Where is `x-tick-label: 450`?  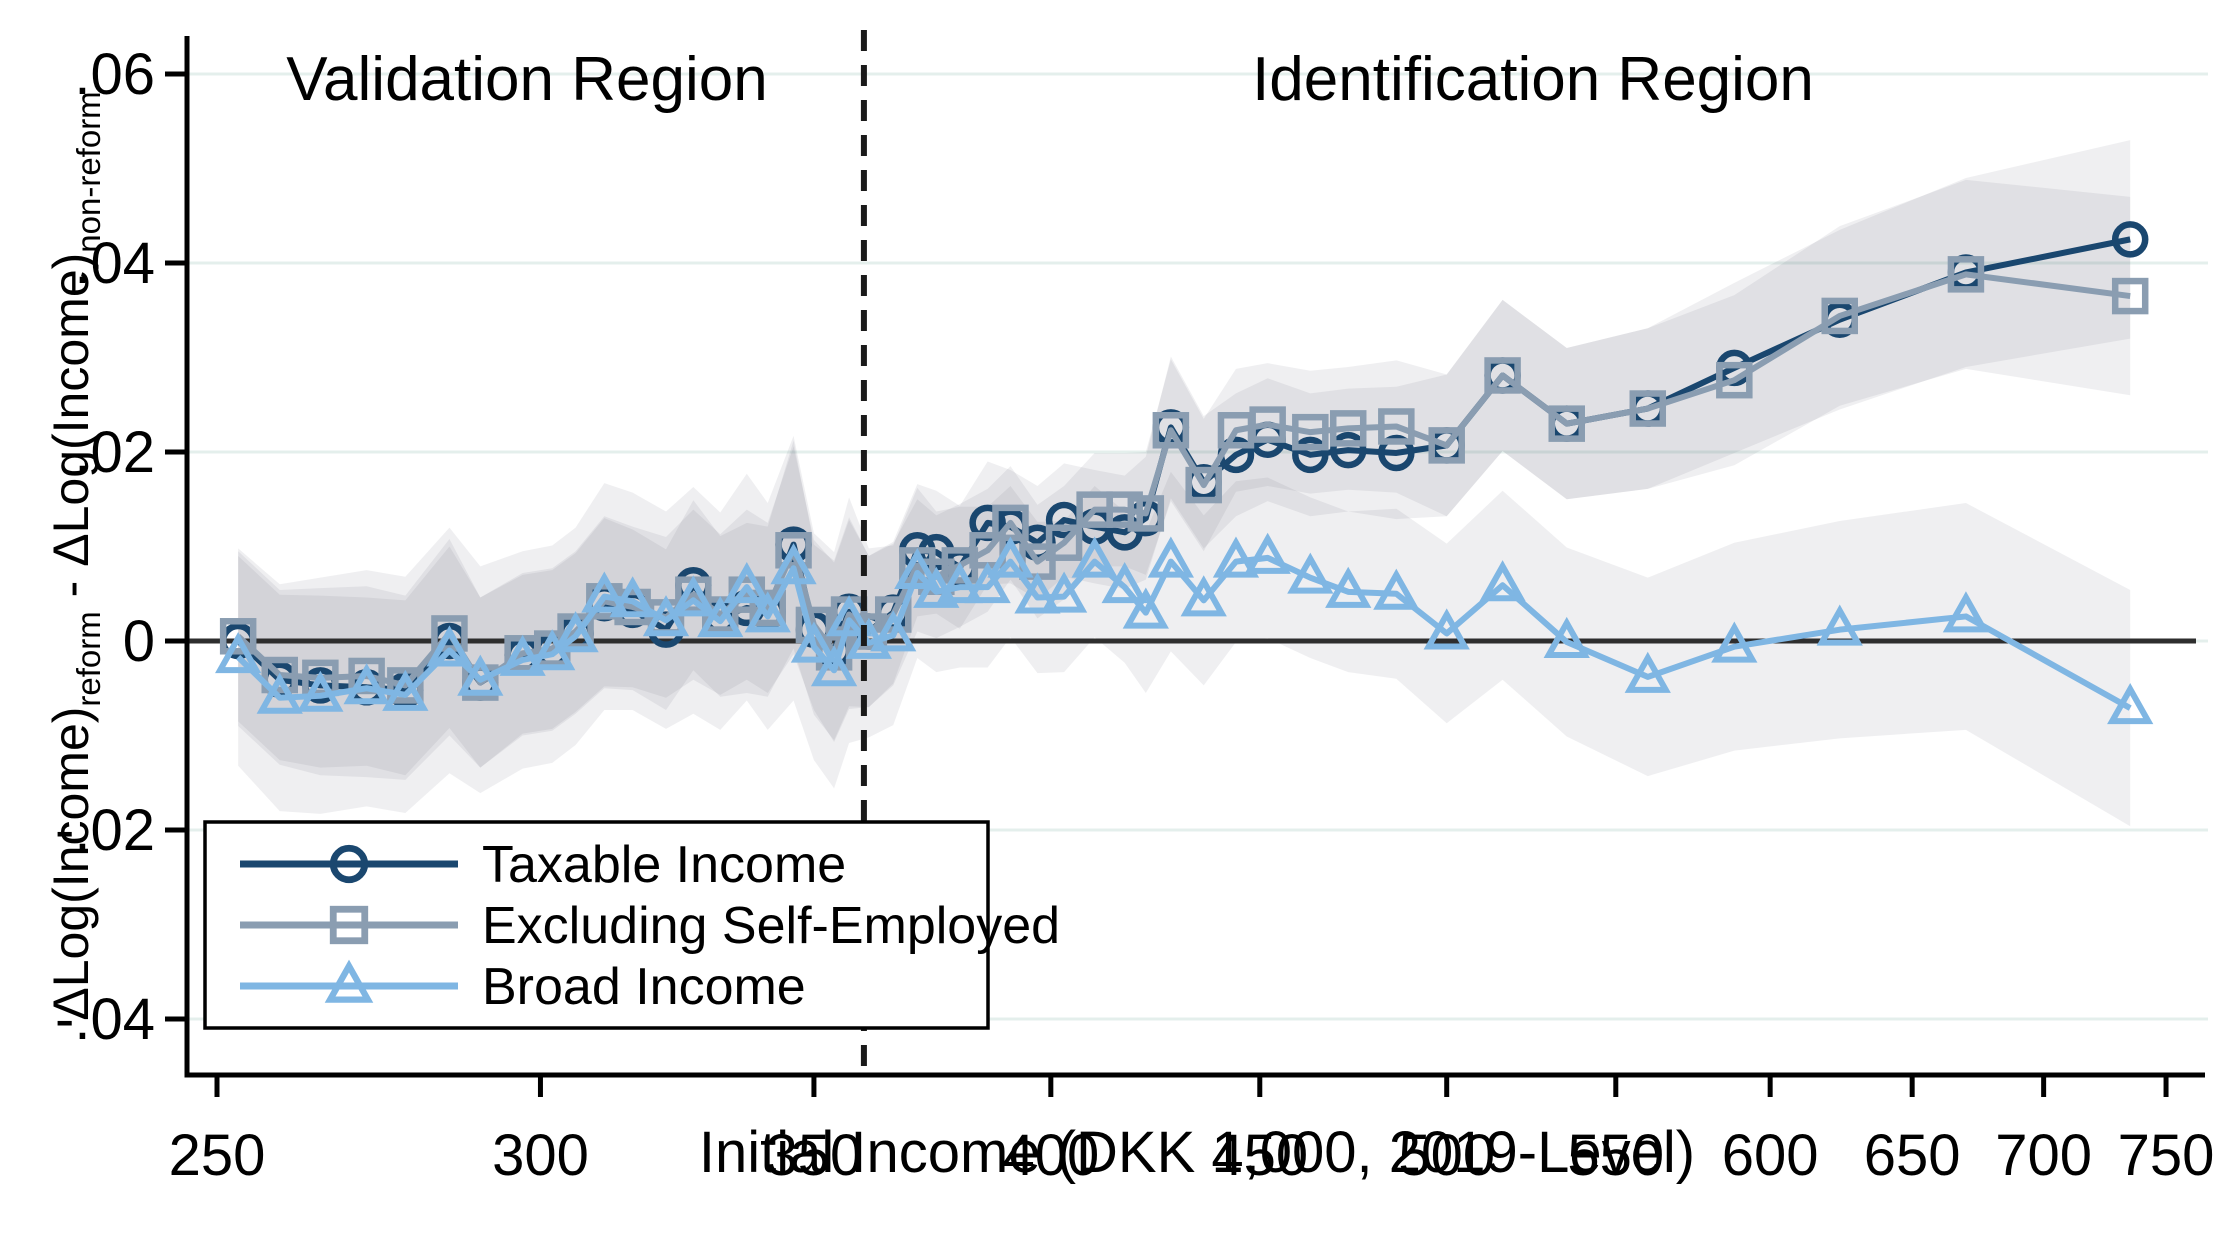
x-tick-label: 450 is located at coordinates (1259, 1155).